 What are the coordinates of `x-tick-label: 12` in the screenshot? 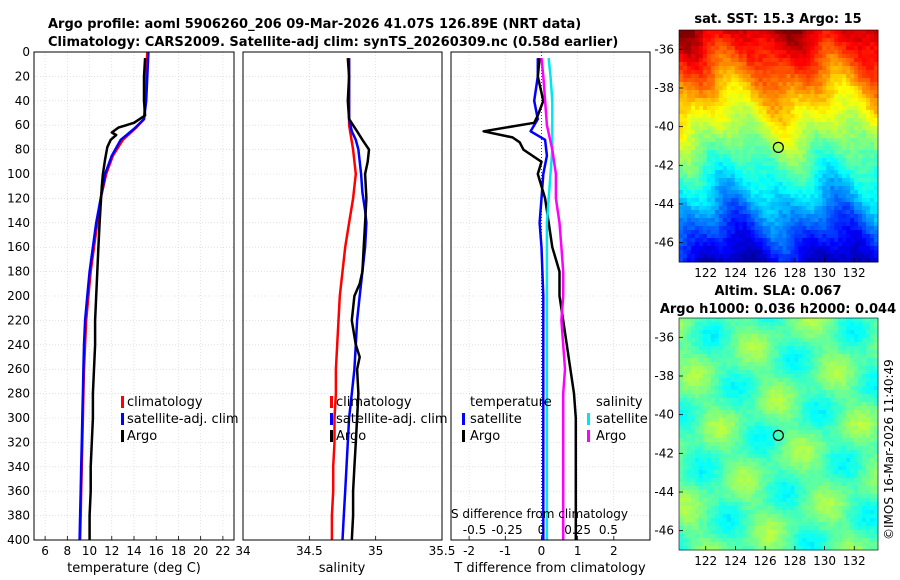 It's located at (111, 551).